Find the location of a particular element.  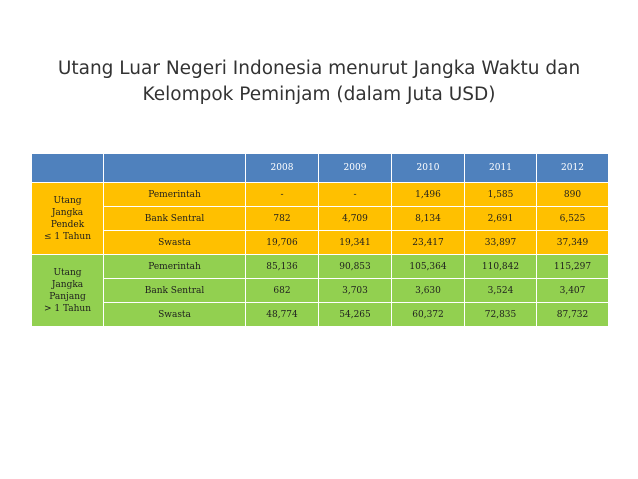

table-row: Bank Sentral 682 3,703 3,630 3,524 3,407 is located at coordinates (320, 290).